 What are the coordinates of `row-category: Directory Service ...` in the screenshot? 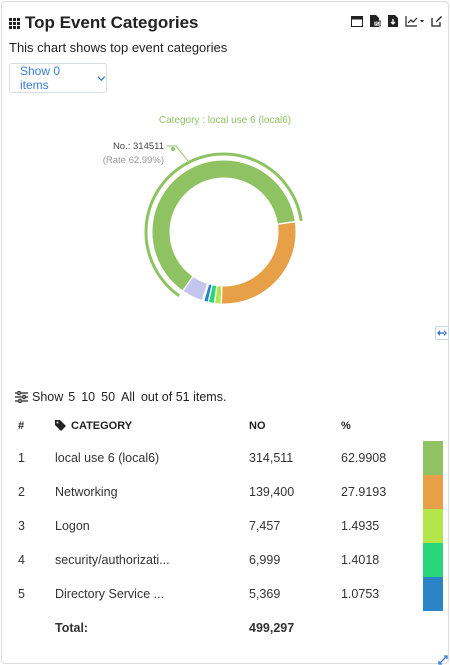 It's located at (110, 594).